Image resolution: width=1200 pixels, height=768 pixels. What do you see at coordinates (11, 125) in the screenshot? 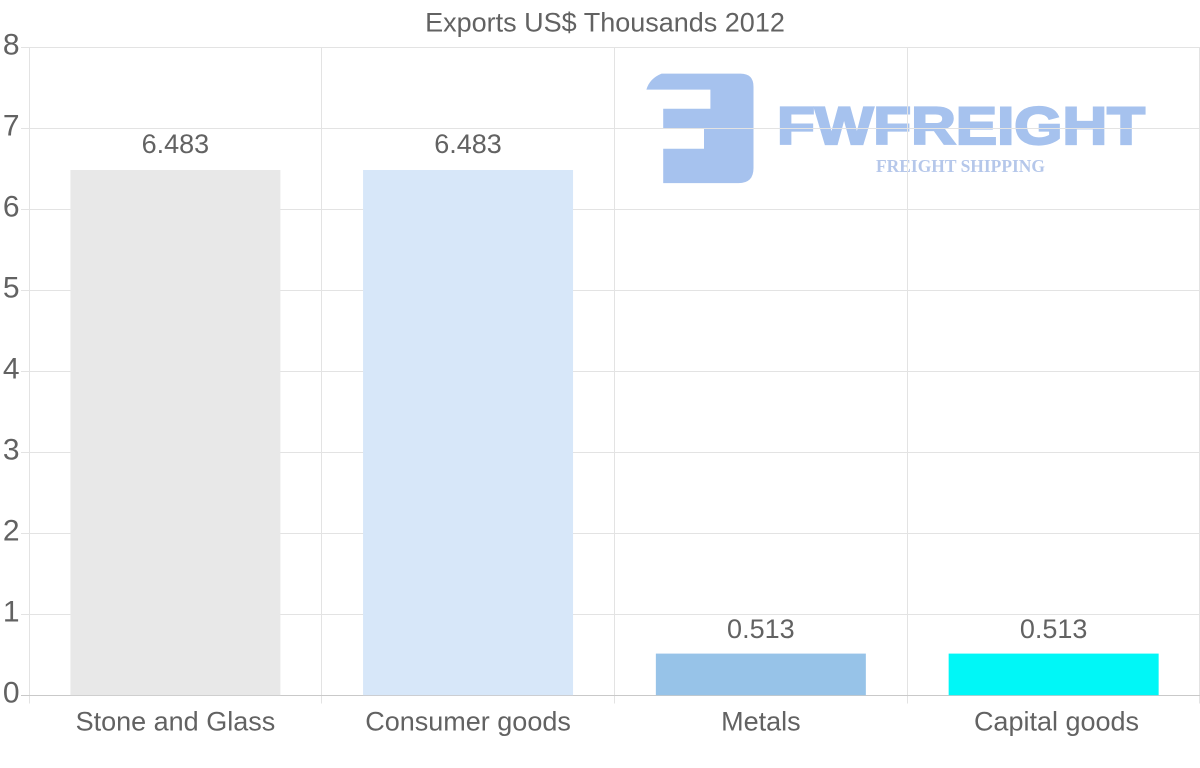
I see `svg-text: 7` at bounding box center [11, 125].